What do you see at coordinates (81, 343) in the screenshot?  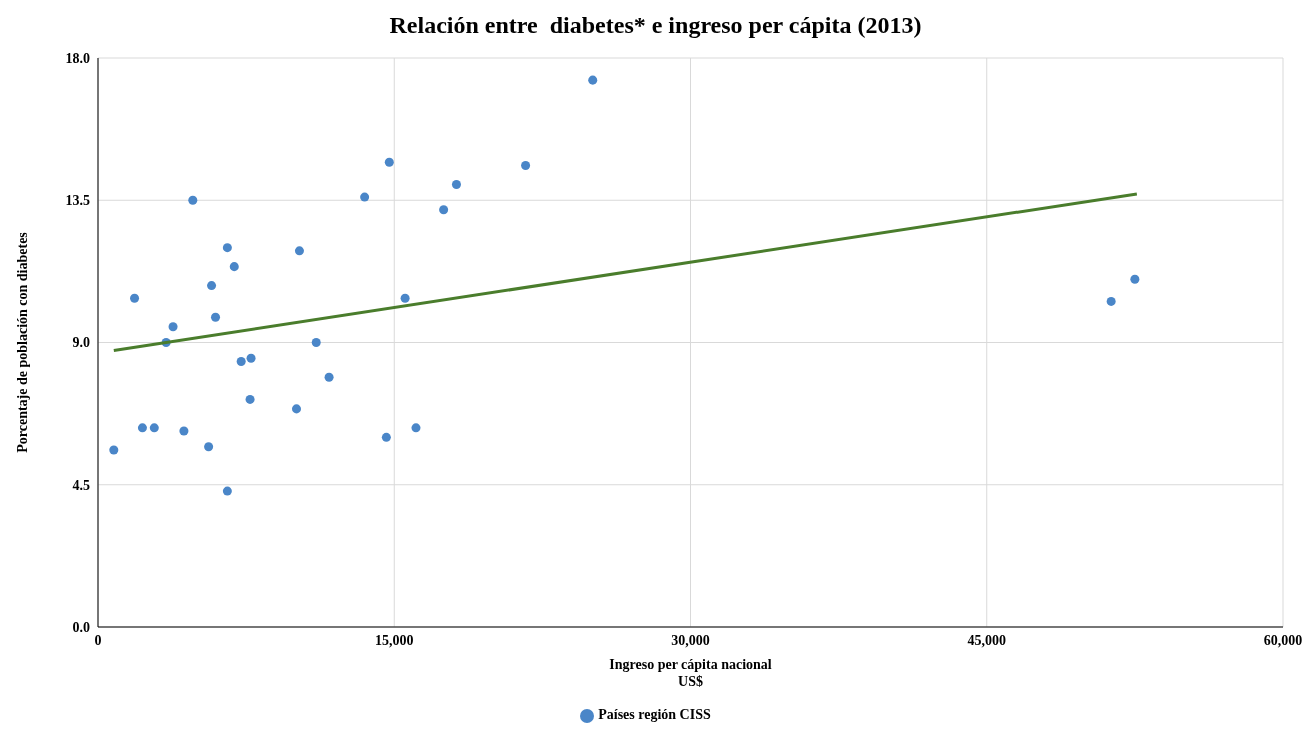 I see `y-tick-label: 9.0` at bounding box center [81, 343].